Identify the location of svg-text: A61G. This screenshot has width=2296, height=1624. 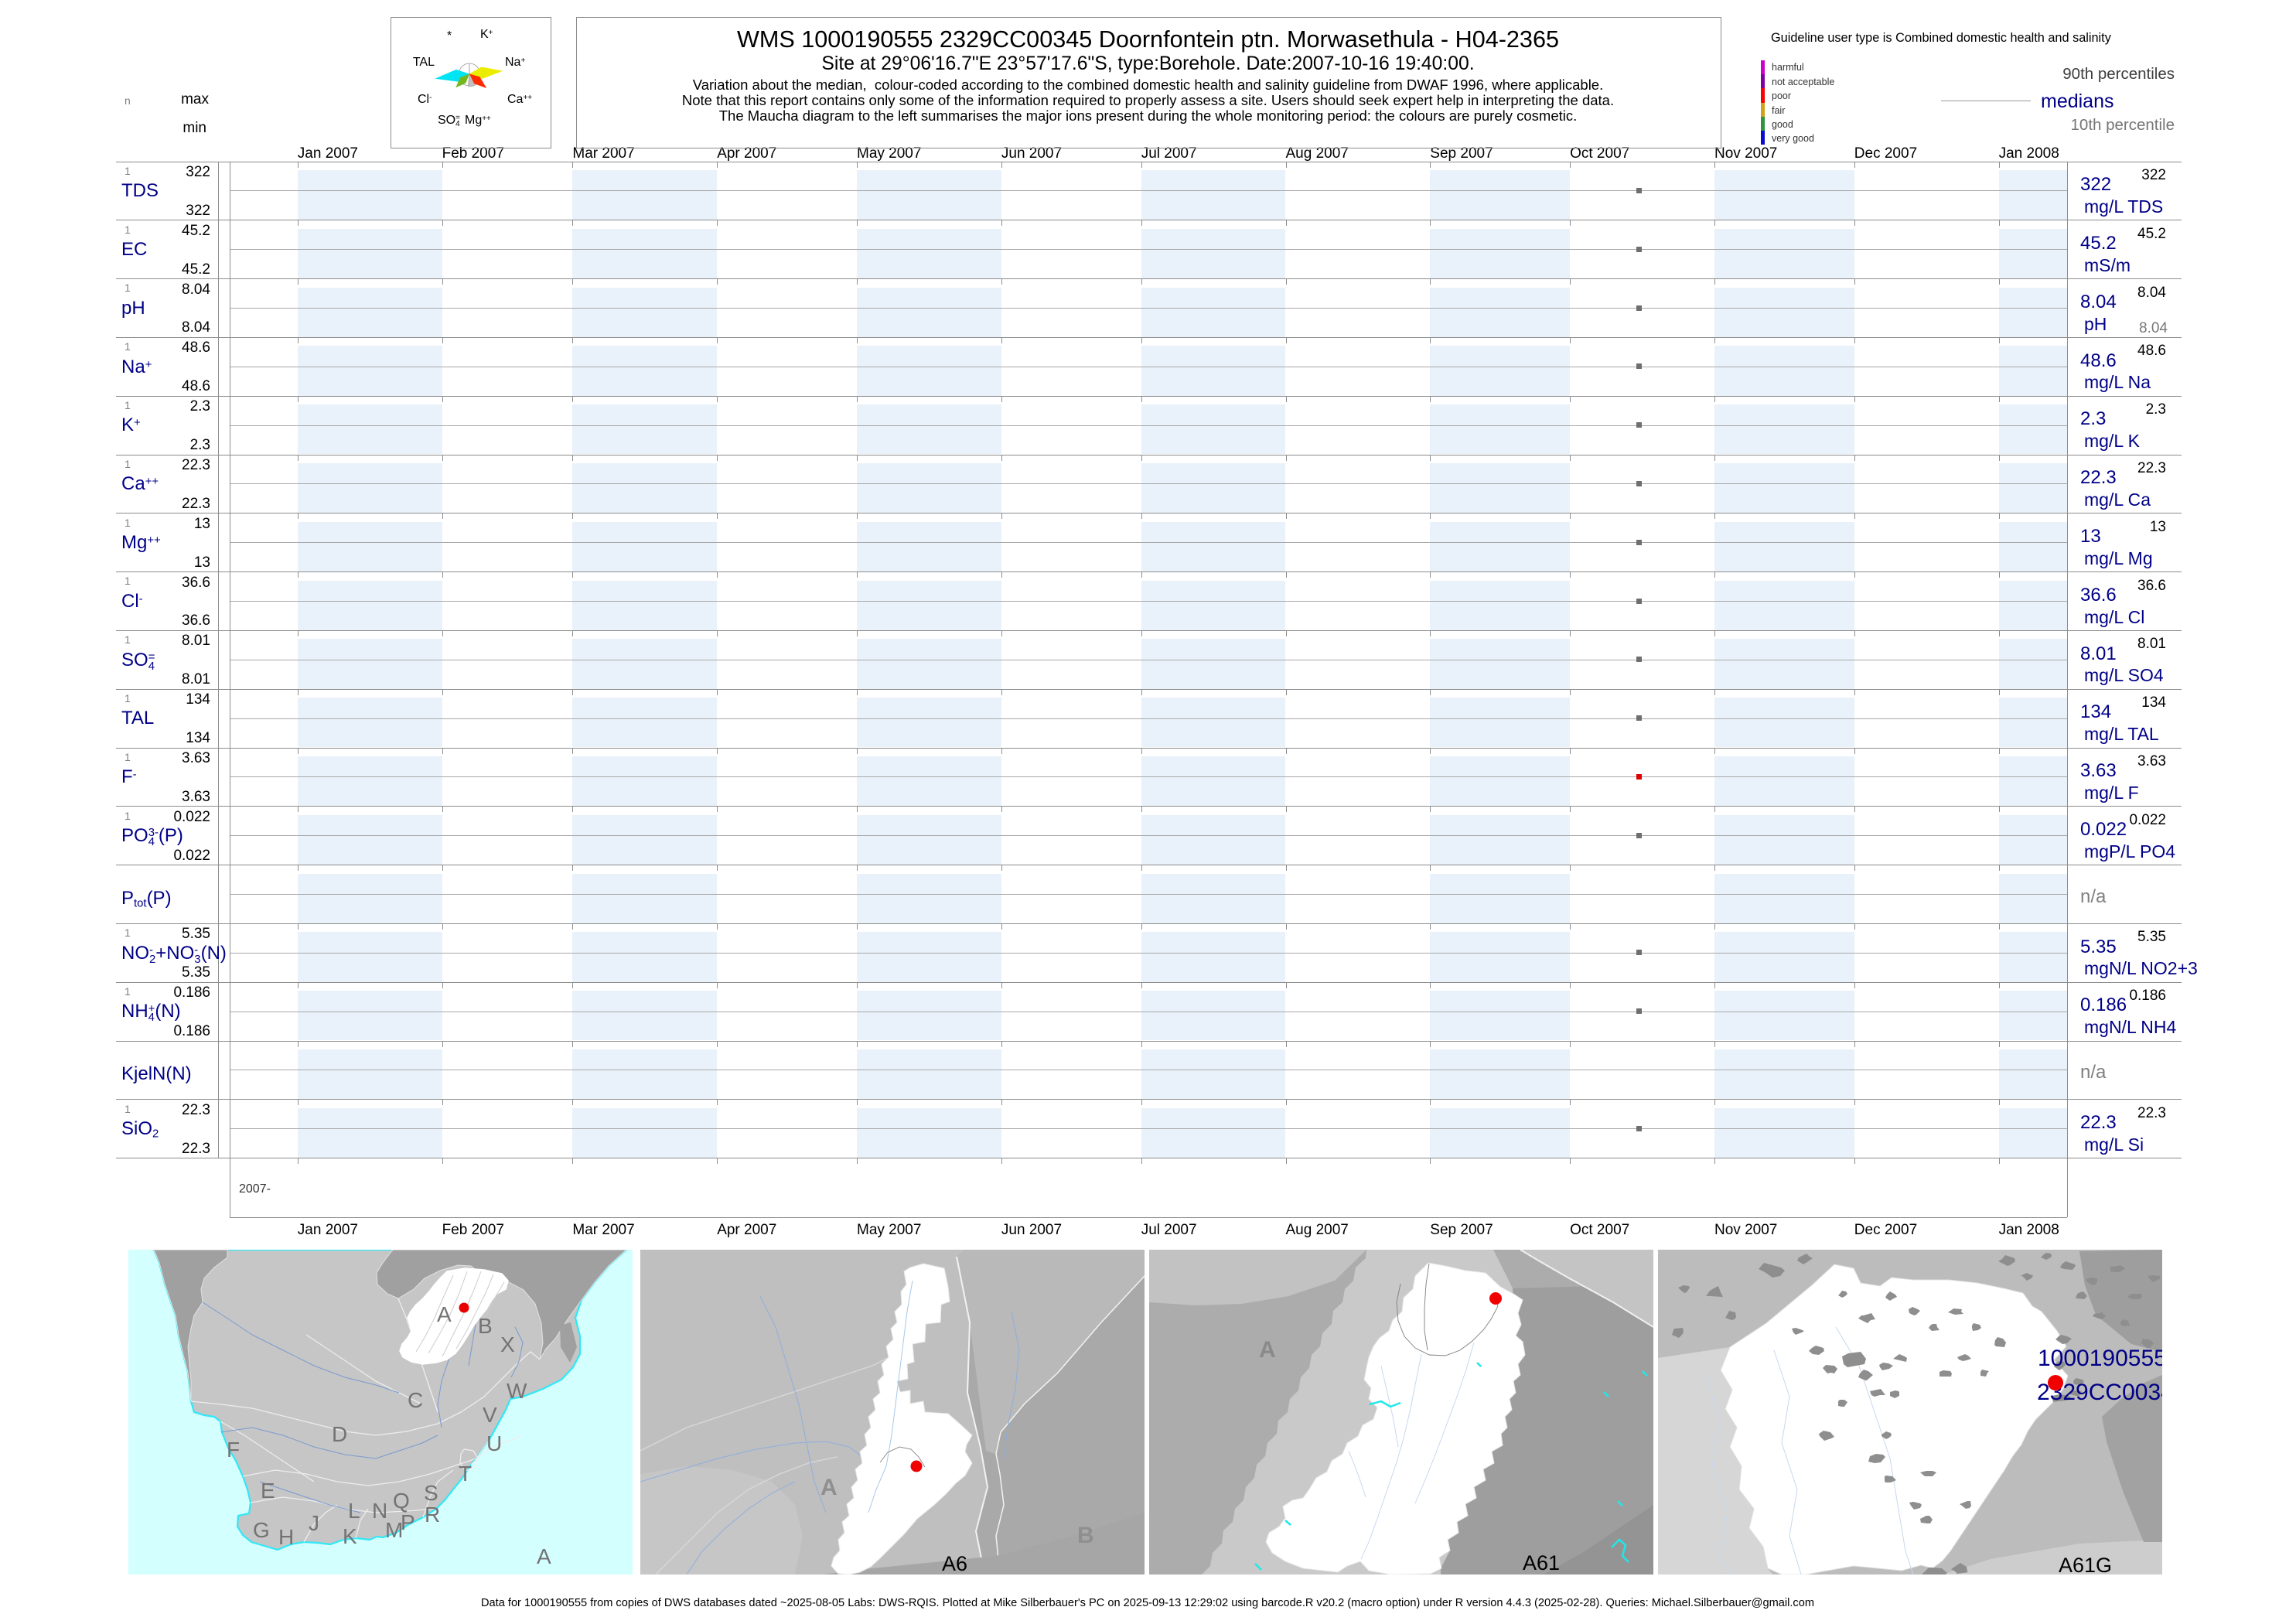
(2085, 1564).